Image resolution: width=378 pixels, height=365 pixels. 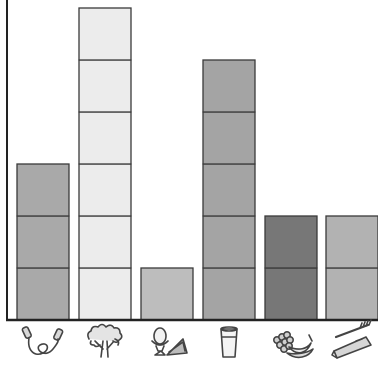 What do you see at coordinates (169, 341) in the screenshot?
I see `egg-sandwich-icon` at bounding box center [169, 341].